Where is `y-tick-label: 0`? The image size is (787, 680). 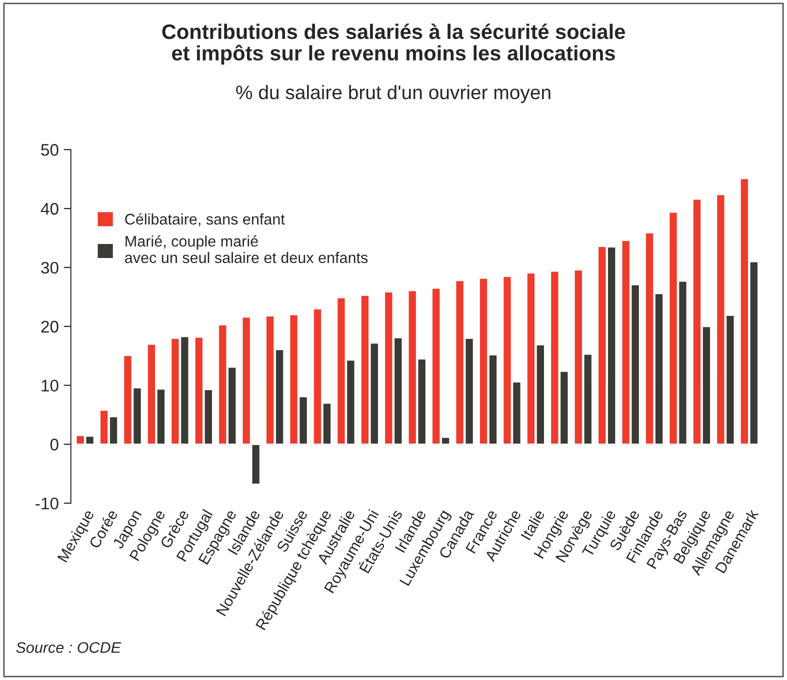
y-tick-label: 0 is located at coordinates (54, 444).